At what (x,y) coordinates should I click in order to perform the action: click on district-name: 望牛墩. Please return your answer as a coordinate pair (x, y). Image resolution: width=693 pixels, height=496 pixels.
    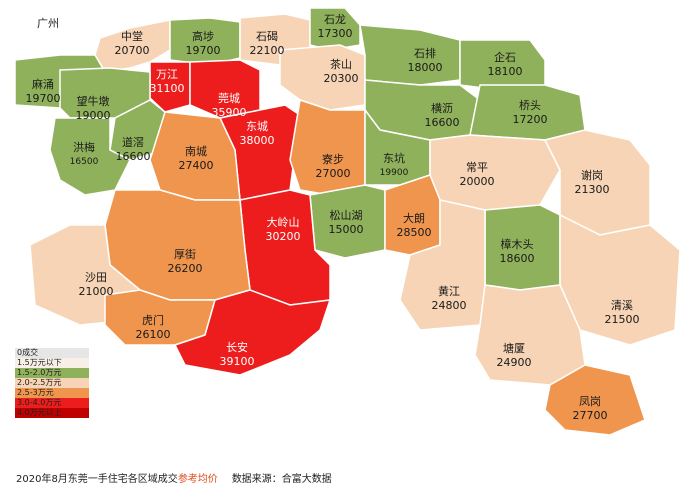
    Looking at the image, I should click on (93, 101).